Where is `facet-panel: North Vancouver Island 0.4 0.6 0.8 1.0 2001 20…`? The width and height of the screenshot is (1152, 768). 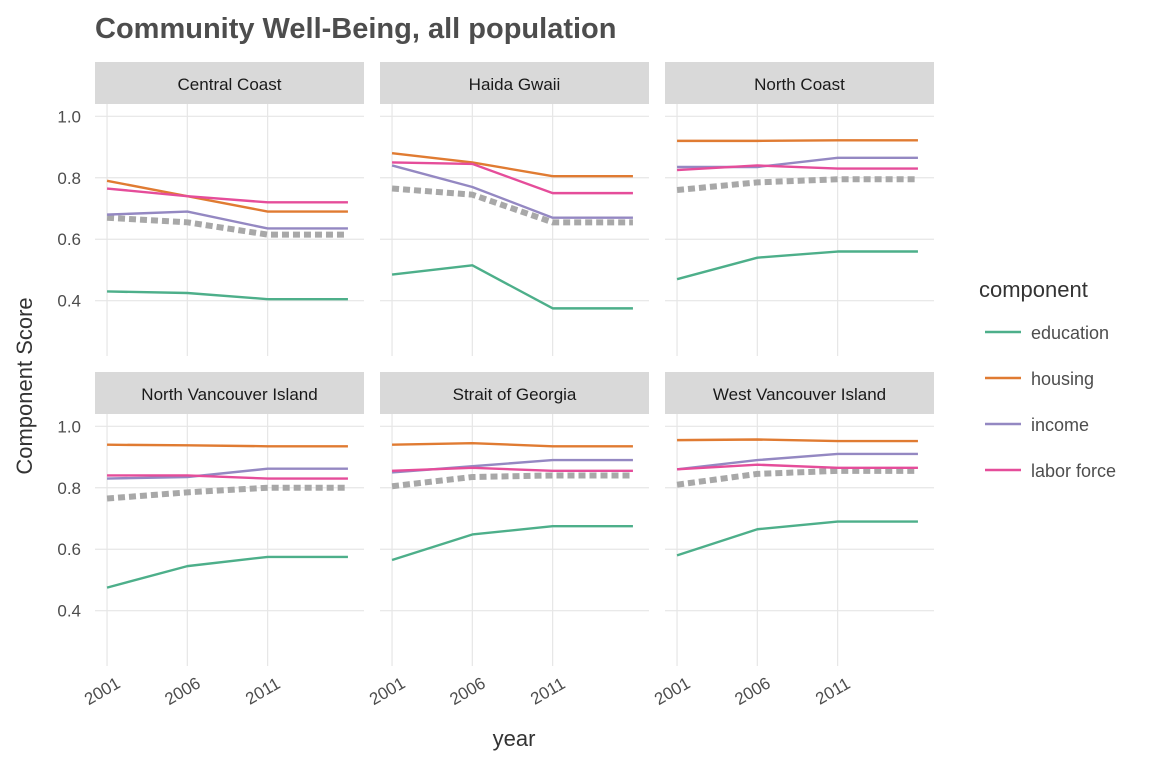 facet-panel: North Vancouver Island 0.4 0.6 0.8 1.0 2001 20… is located at coordinates (210, 540).